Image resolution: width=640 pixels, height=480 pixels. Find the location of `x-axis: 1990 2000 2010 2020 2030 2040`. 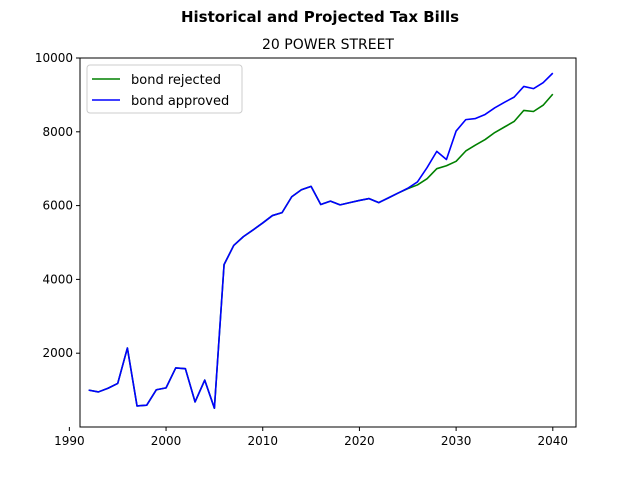

x-axis: 1990 2000 2010 2020 2030 2040 is located at coordinates (311, 437).